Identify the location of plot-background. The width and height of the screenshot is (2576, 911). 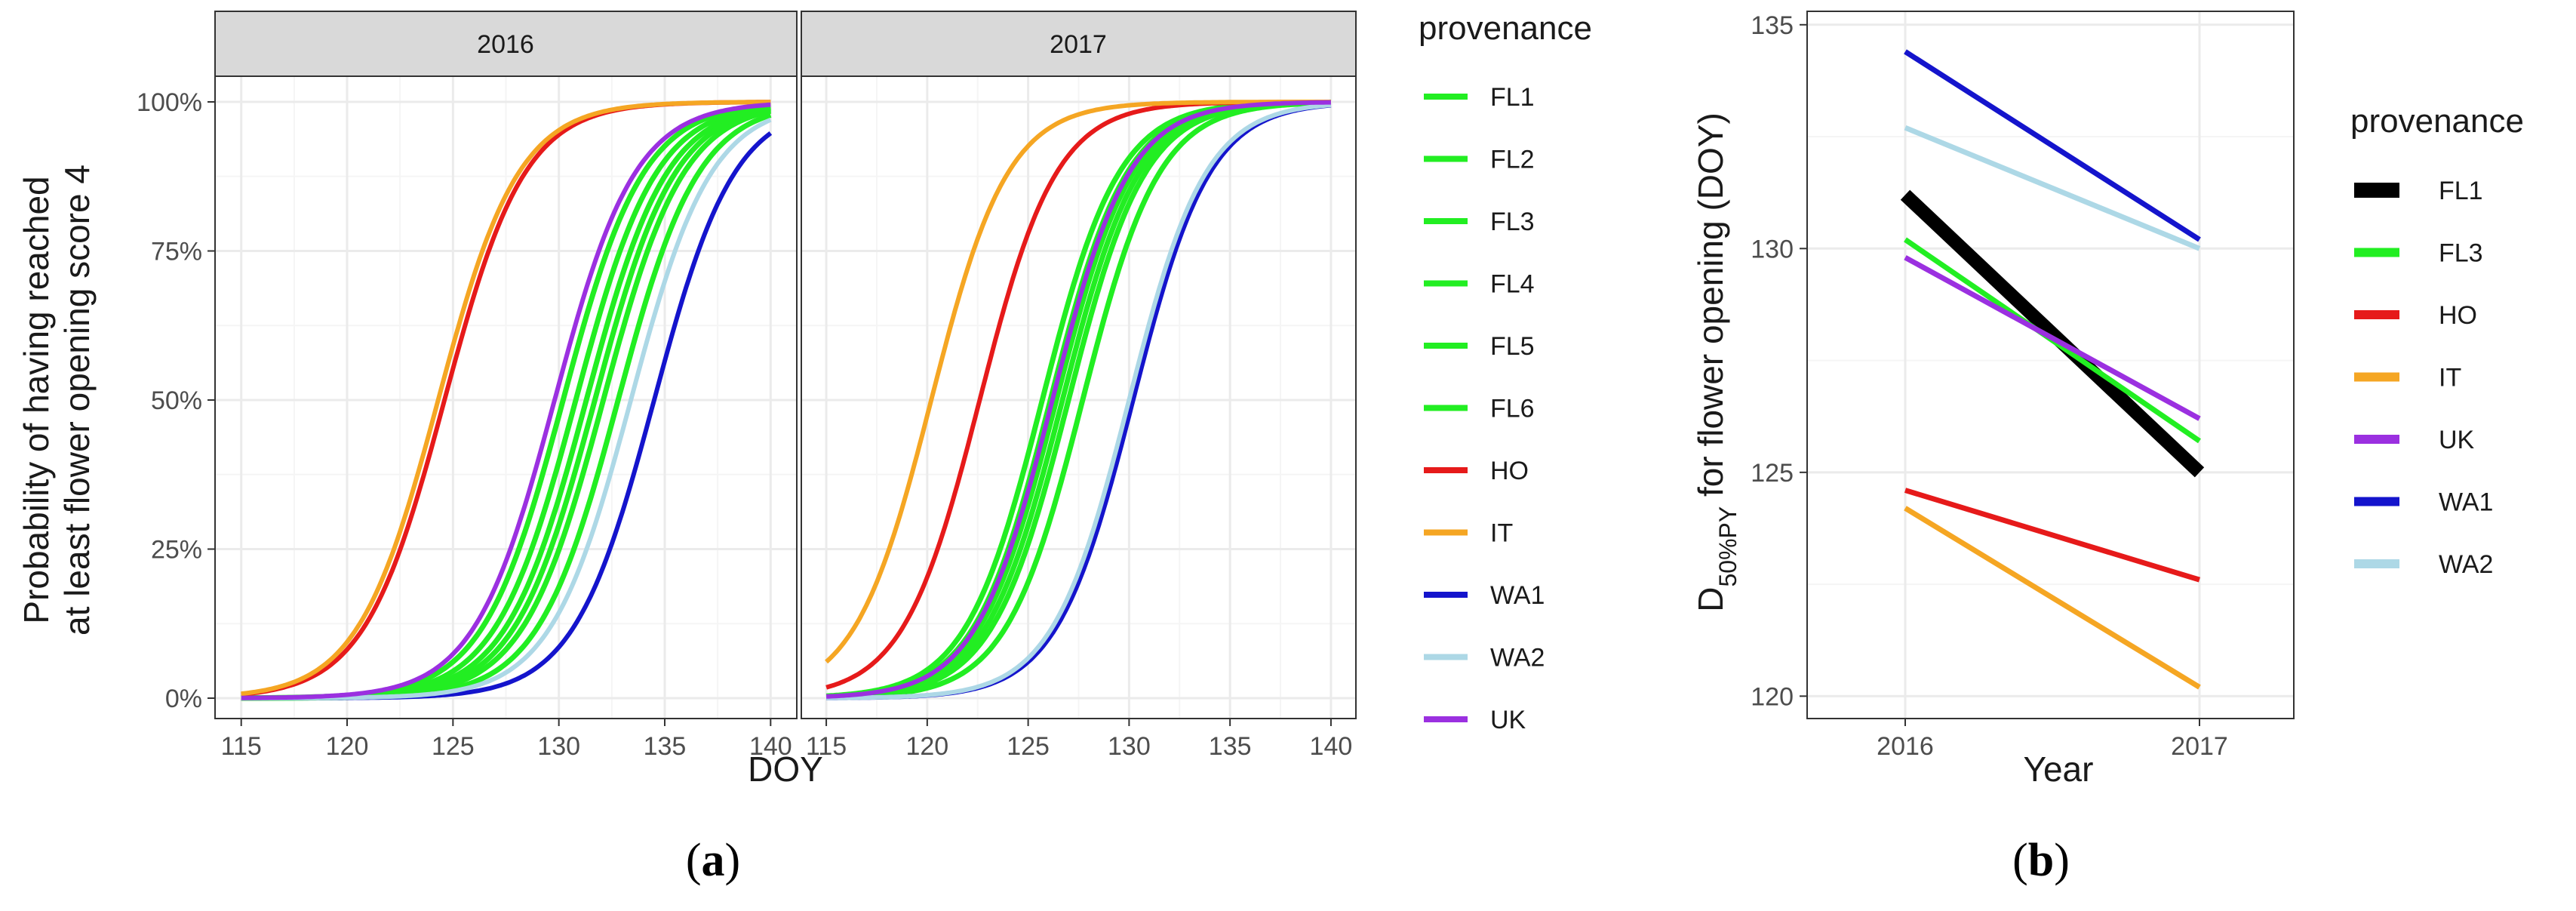
(2050, 365).